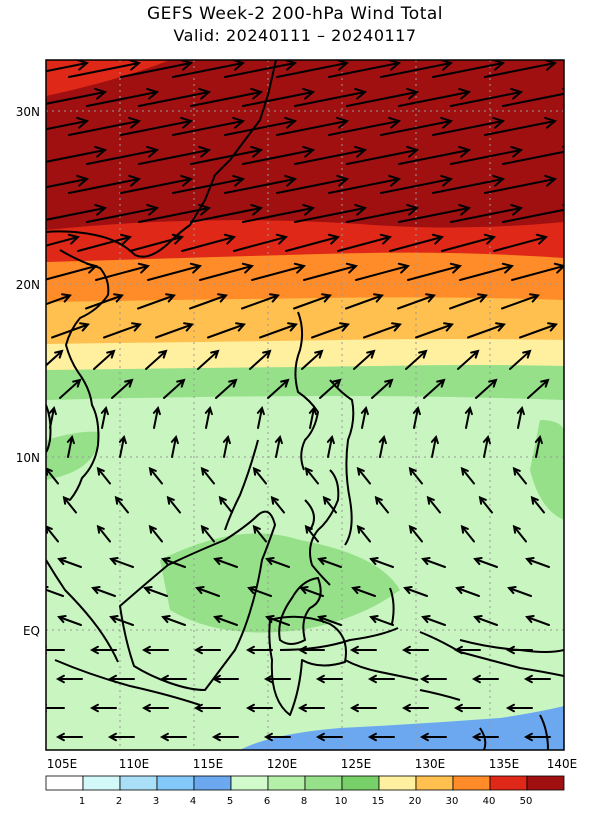 The width and height of the screenshot is (590, 814). I want to click on lat-label-30n: 30N, so click(28, 112).